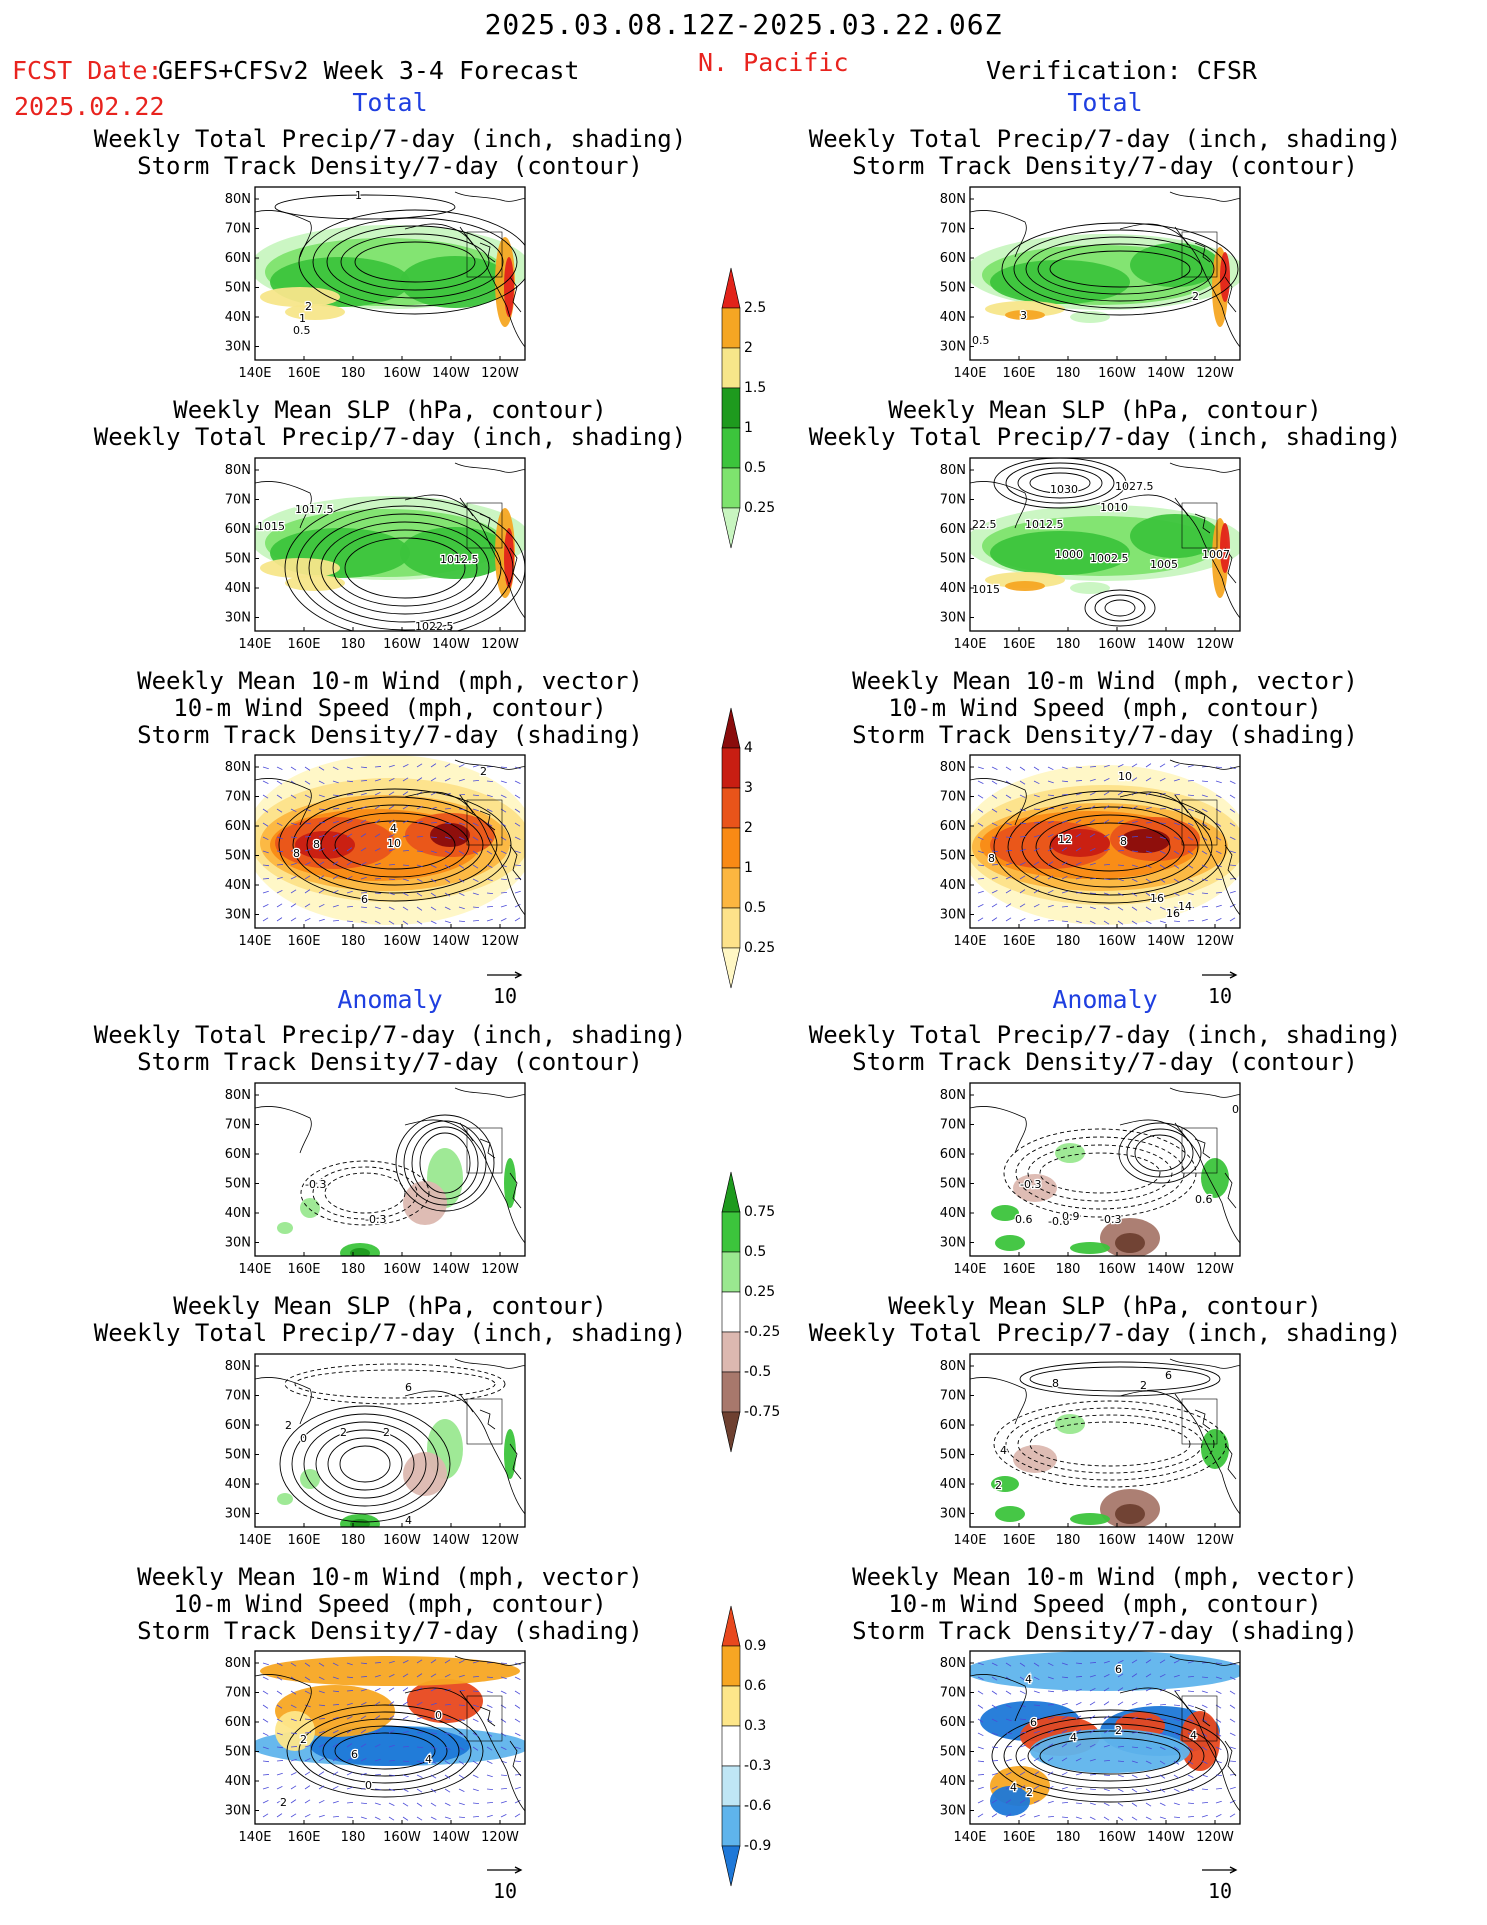 The height and width of the screenshot is (1925, 1487). What do you see at coordinates (761, 412) in the screenshot?
I see `colorbar-precip-total: 0.25 0.5 1 1.5 2 2.5` at bounding box center [761, 412].